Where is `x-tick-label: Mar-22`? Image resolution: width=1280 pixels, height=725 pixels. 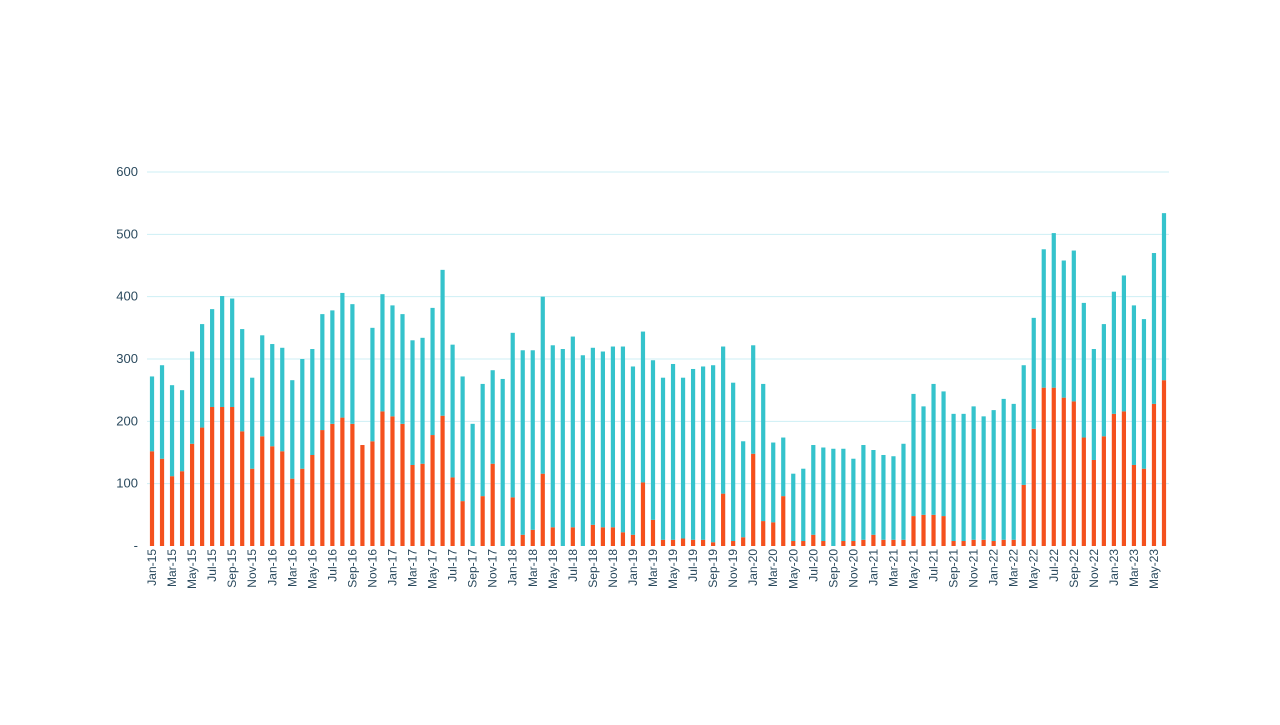
x-tick-label: Mar-22 is located at coordinates (1014, 568).